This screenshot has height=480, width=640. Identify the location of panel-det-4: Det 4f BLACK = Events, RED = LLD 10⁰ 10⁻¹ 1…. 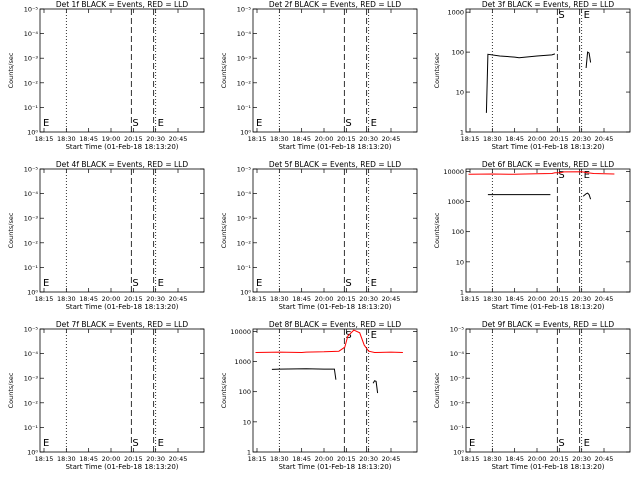
(106, 235).